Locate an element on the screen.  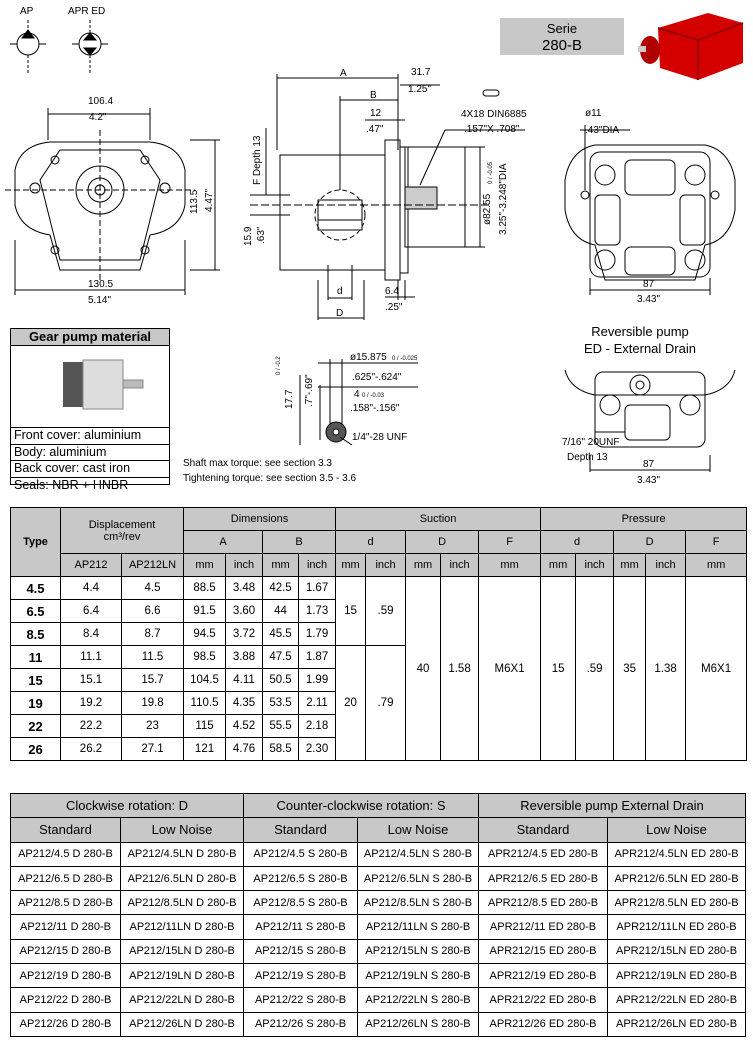
shaft-height-mm: 17.7 is located at coordinates (289, 399).